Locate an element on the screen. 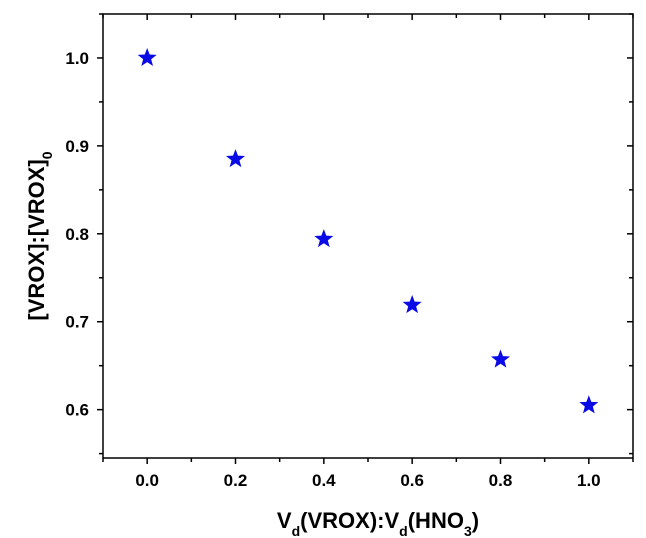  x-tick-label: 0.8 is located at coordinates (501, 480).